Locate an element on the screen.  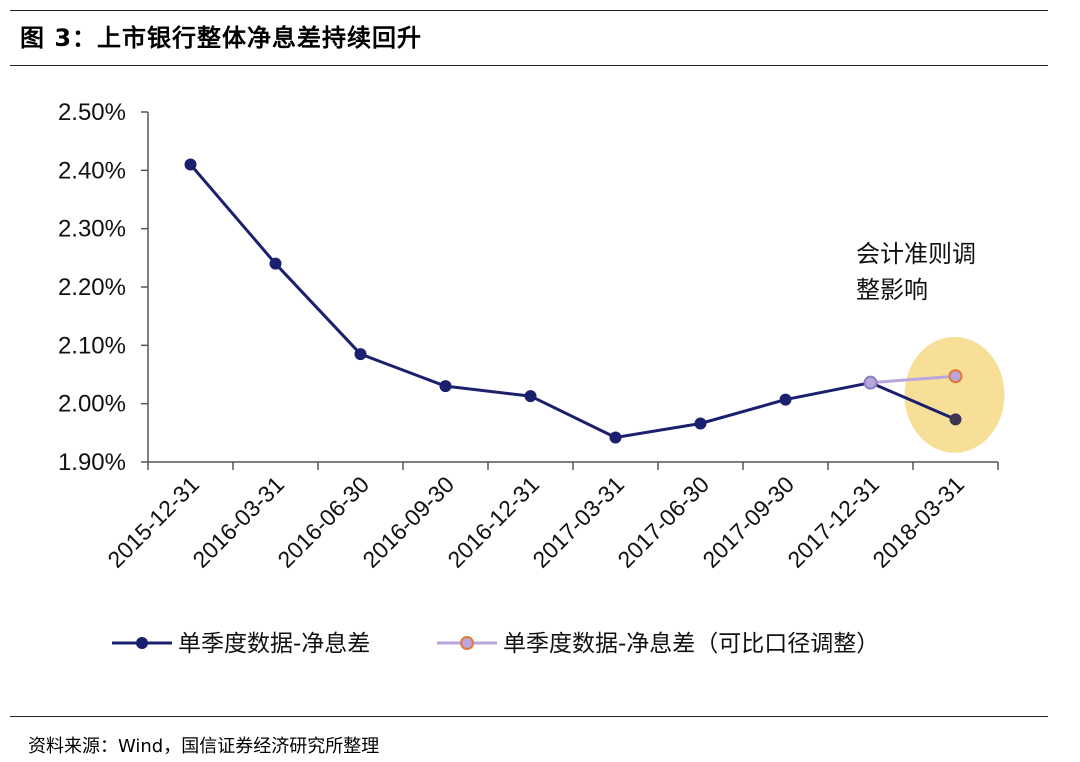
x-tick-label: 2017-09-30 is located at coordinates (748, 522).